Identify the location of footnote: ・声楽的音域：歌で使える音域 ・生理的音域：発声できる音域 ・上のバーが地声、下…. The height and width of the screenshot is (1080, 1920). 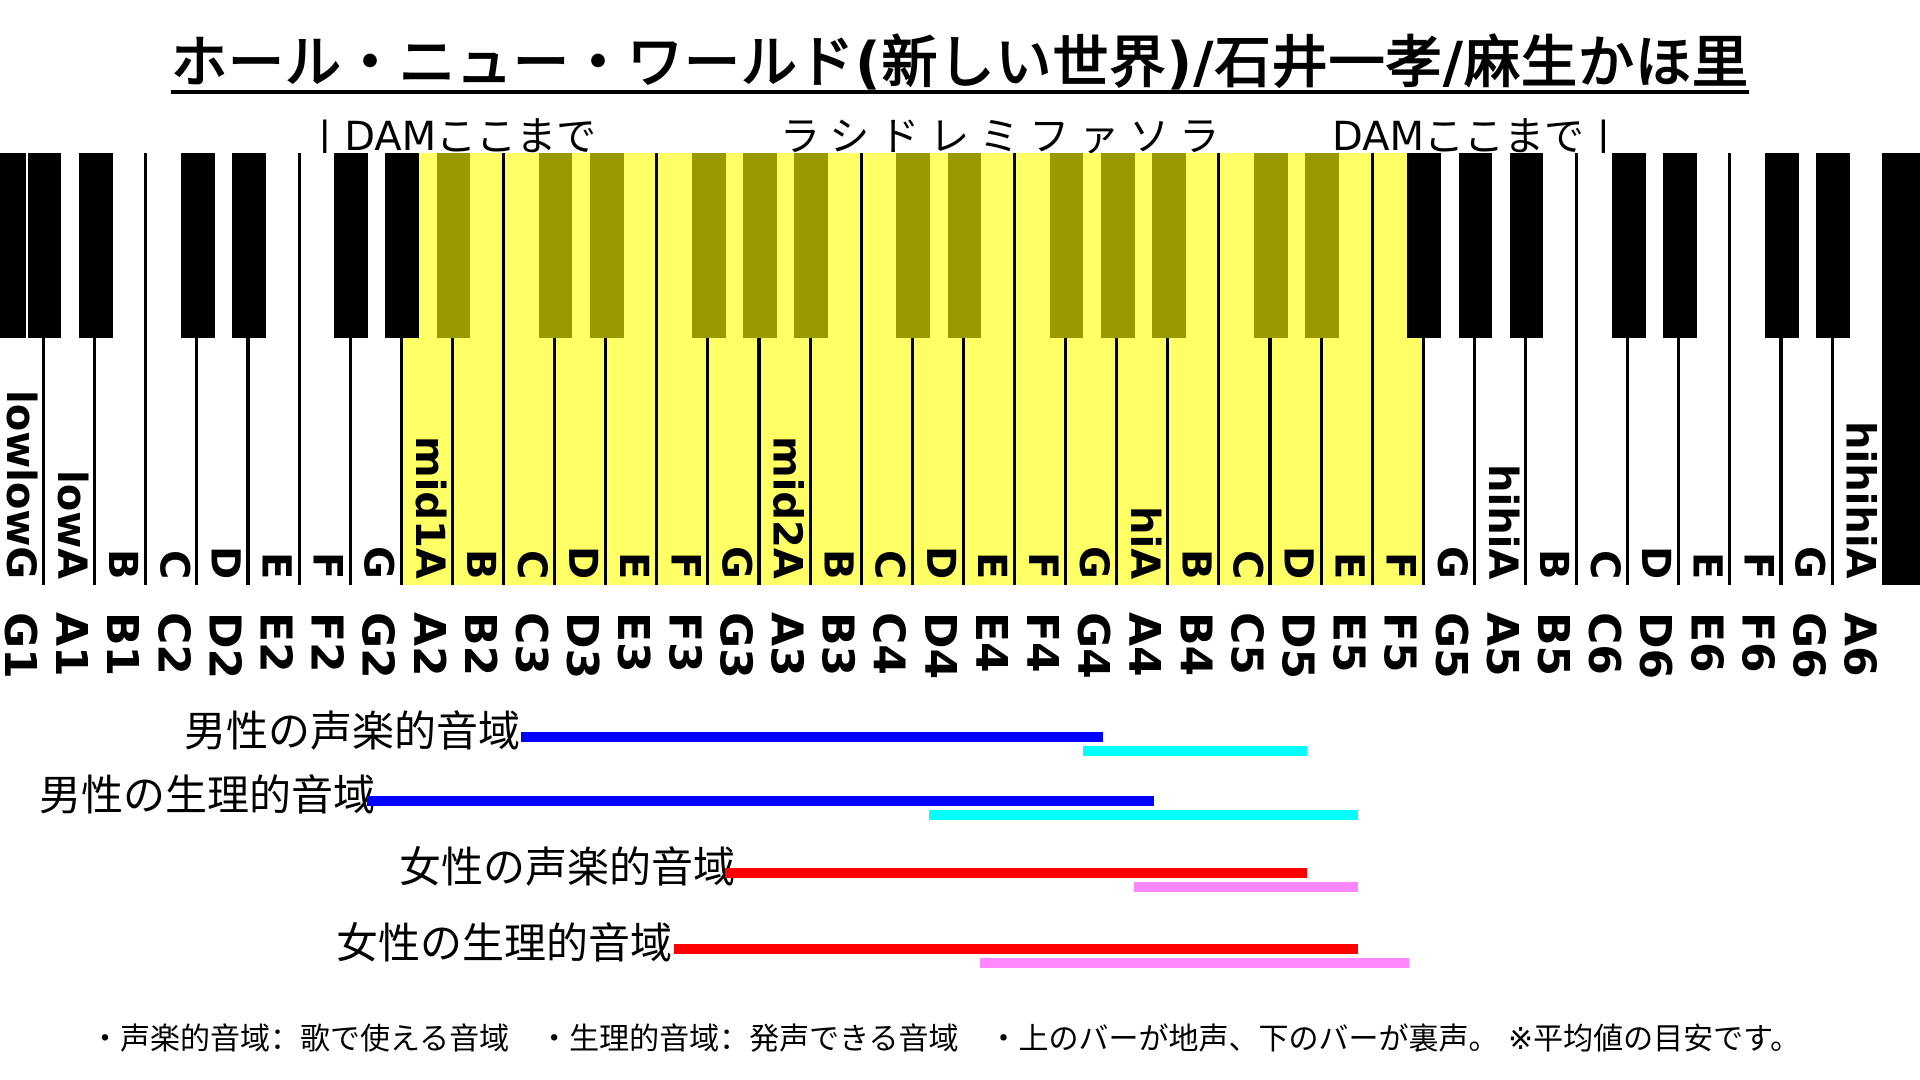
(945, 1039).